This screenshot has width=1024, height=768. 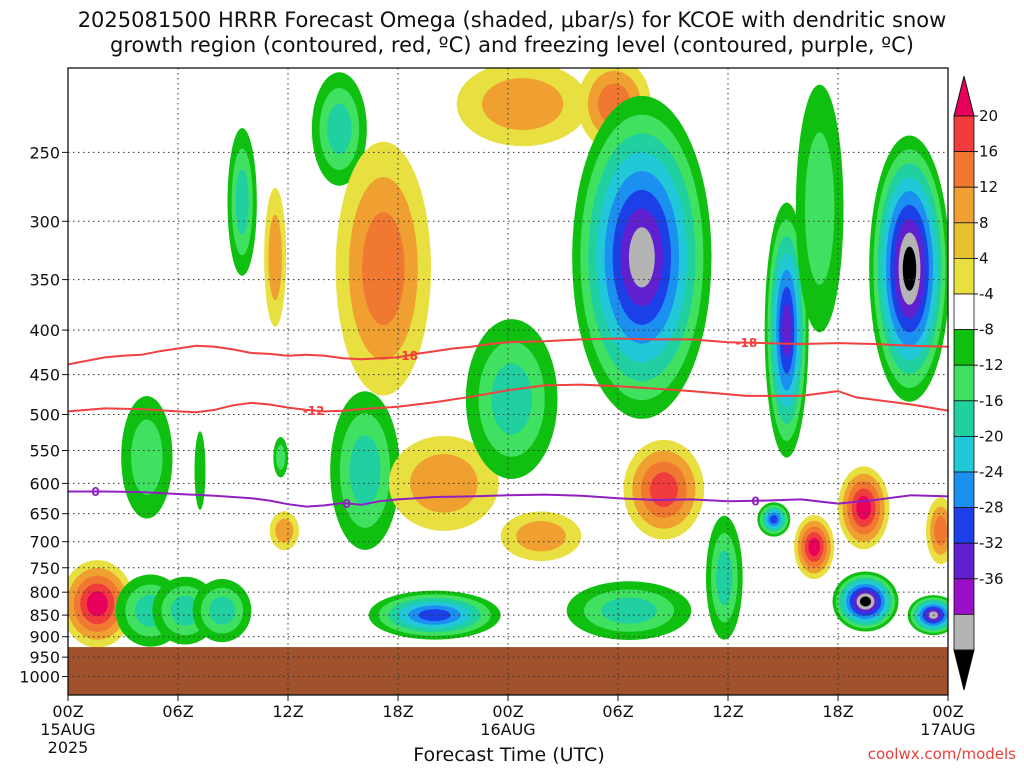 I want to click on y-tick-label-350: 350, so click(x=44, y=280).